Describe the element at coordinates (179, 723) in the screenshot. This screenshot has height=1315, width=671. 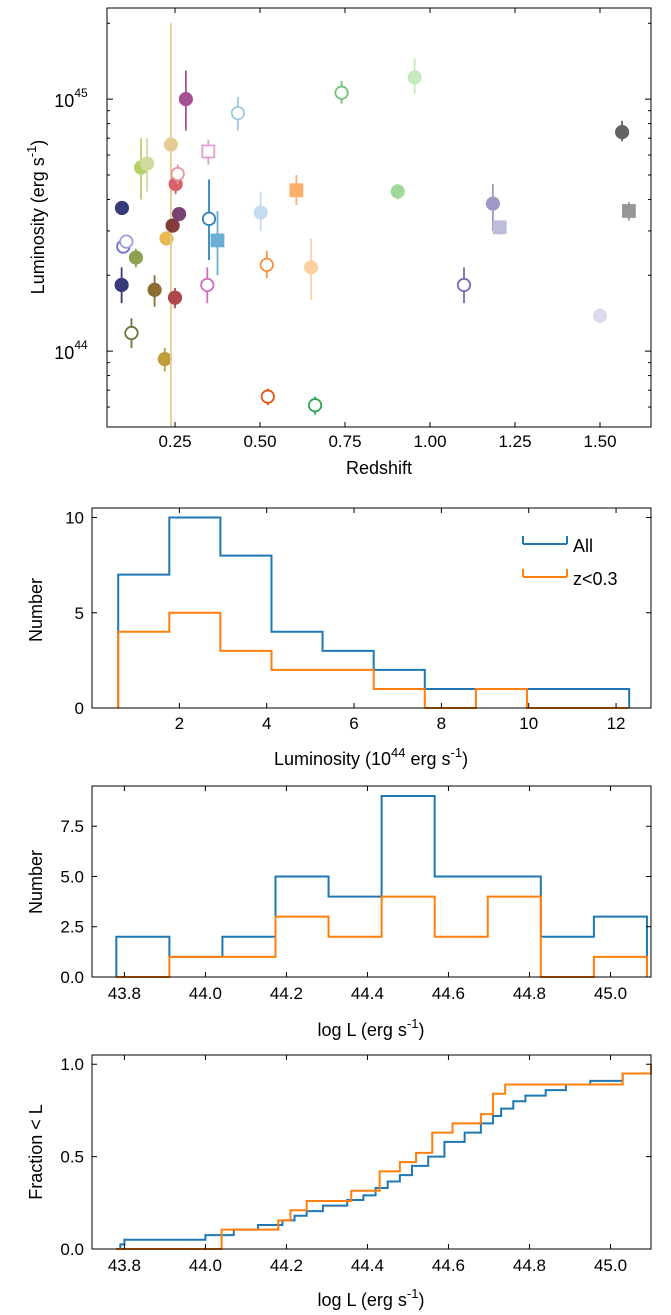
I see `x-tick-label: 2` at that location.